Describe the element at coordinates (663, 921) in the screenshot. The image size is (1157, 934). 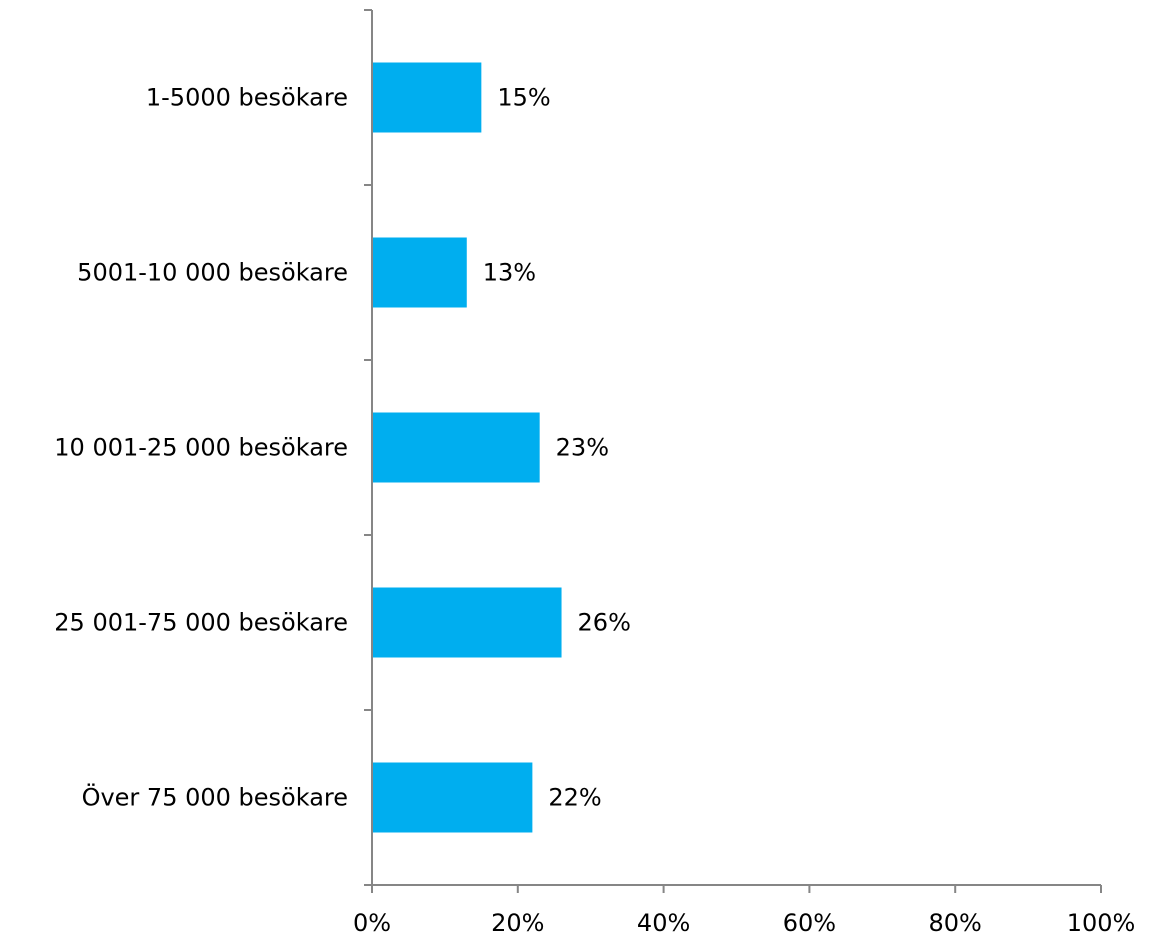
I see `x-tick-label-3: 40%` at that location.